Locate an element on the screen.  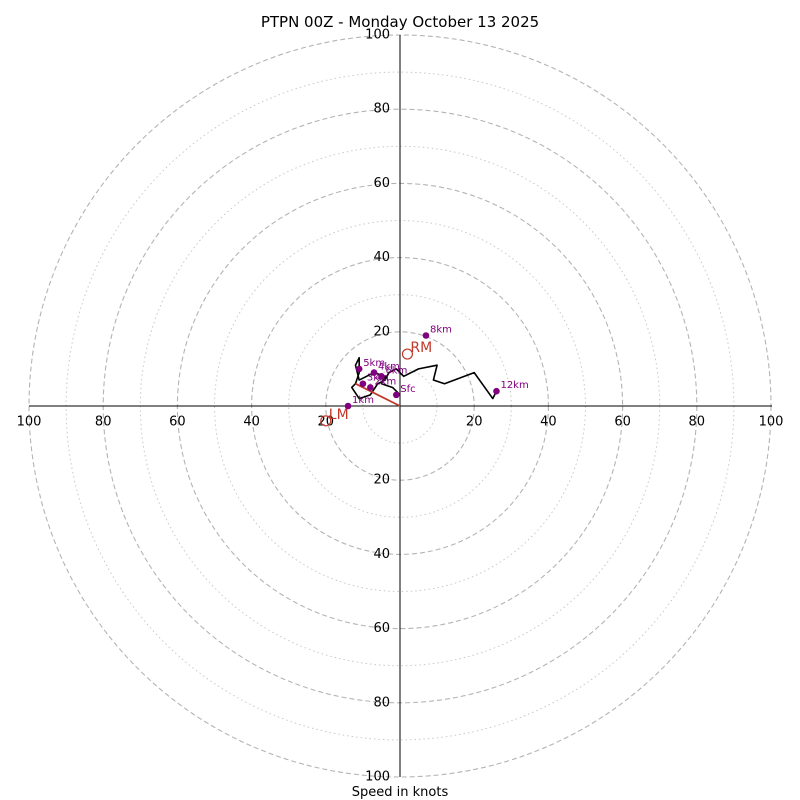
y-tick-top-40: 40 is located at coordinates (381, 257).